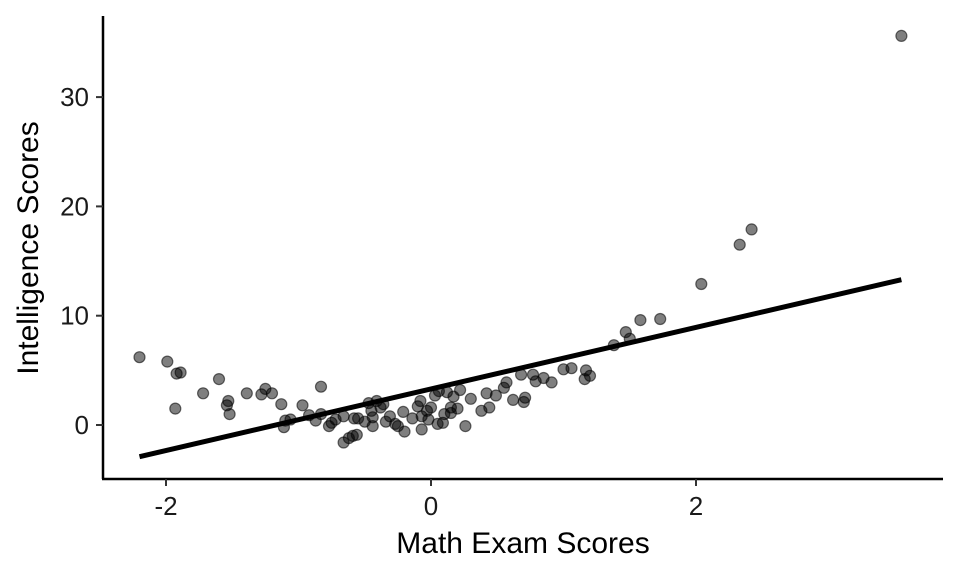 This screenshot has width=960, height=576. What do you see at coordinates (74, 97) in the screenshot?
I see `y-tick-label: 30` at bounding box center [74, 97].